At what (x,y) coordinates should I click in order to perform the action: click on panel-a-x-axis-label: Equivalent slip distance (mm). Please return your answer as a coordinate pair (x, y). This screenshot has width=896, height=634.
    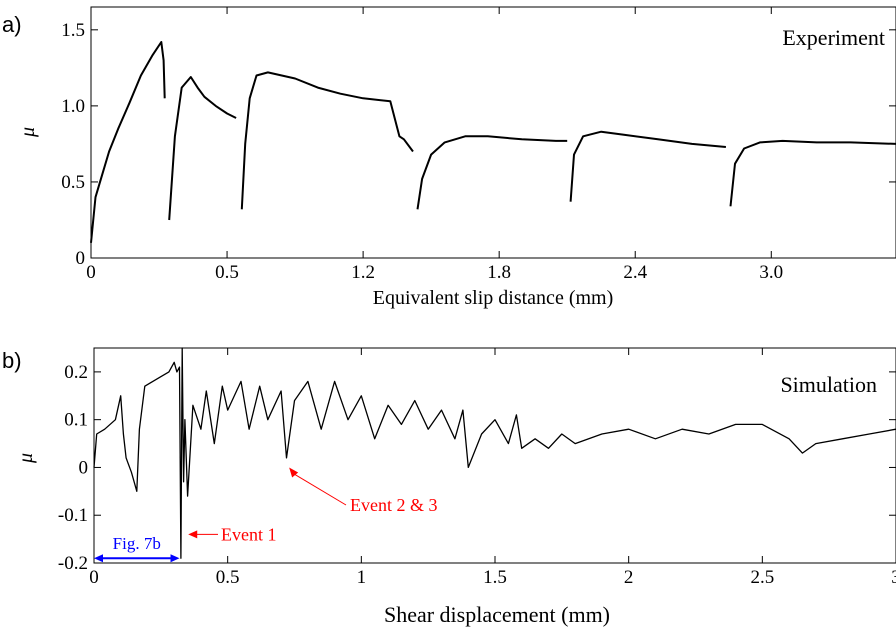
    Looking at the image, I should click on (493, 298).